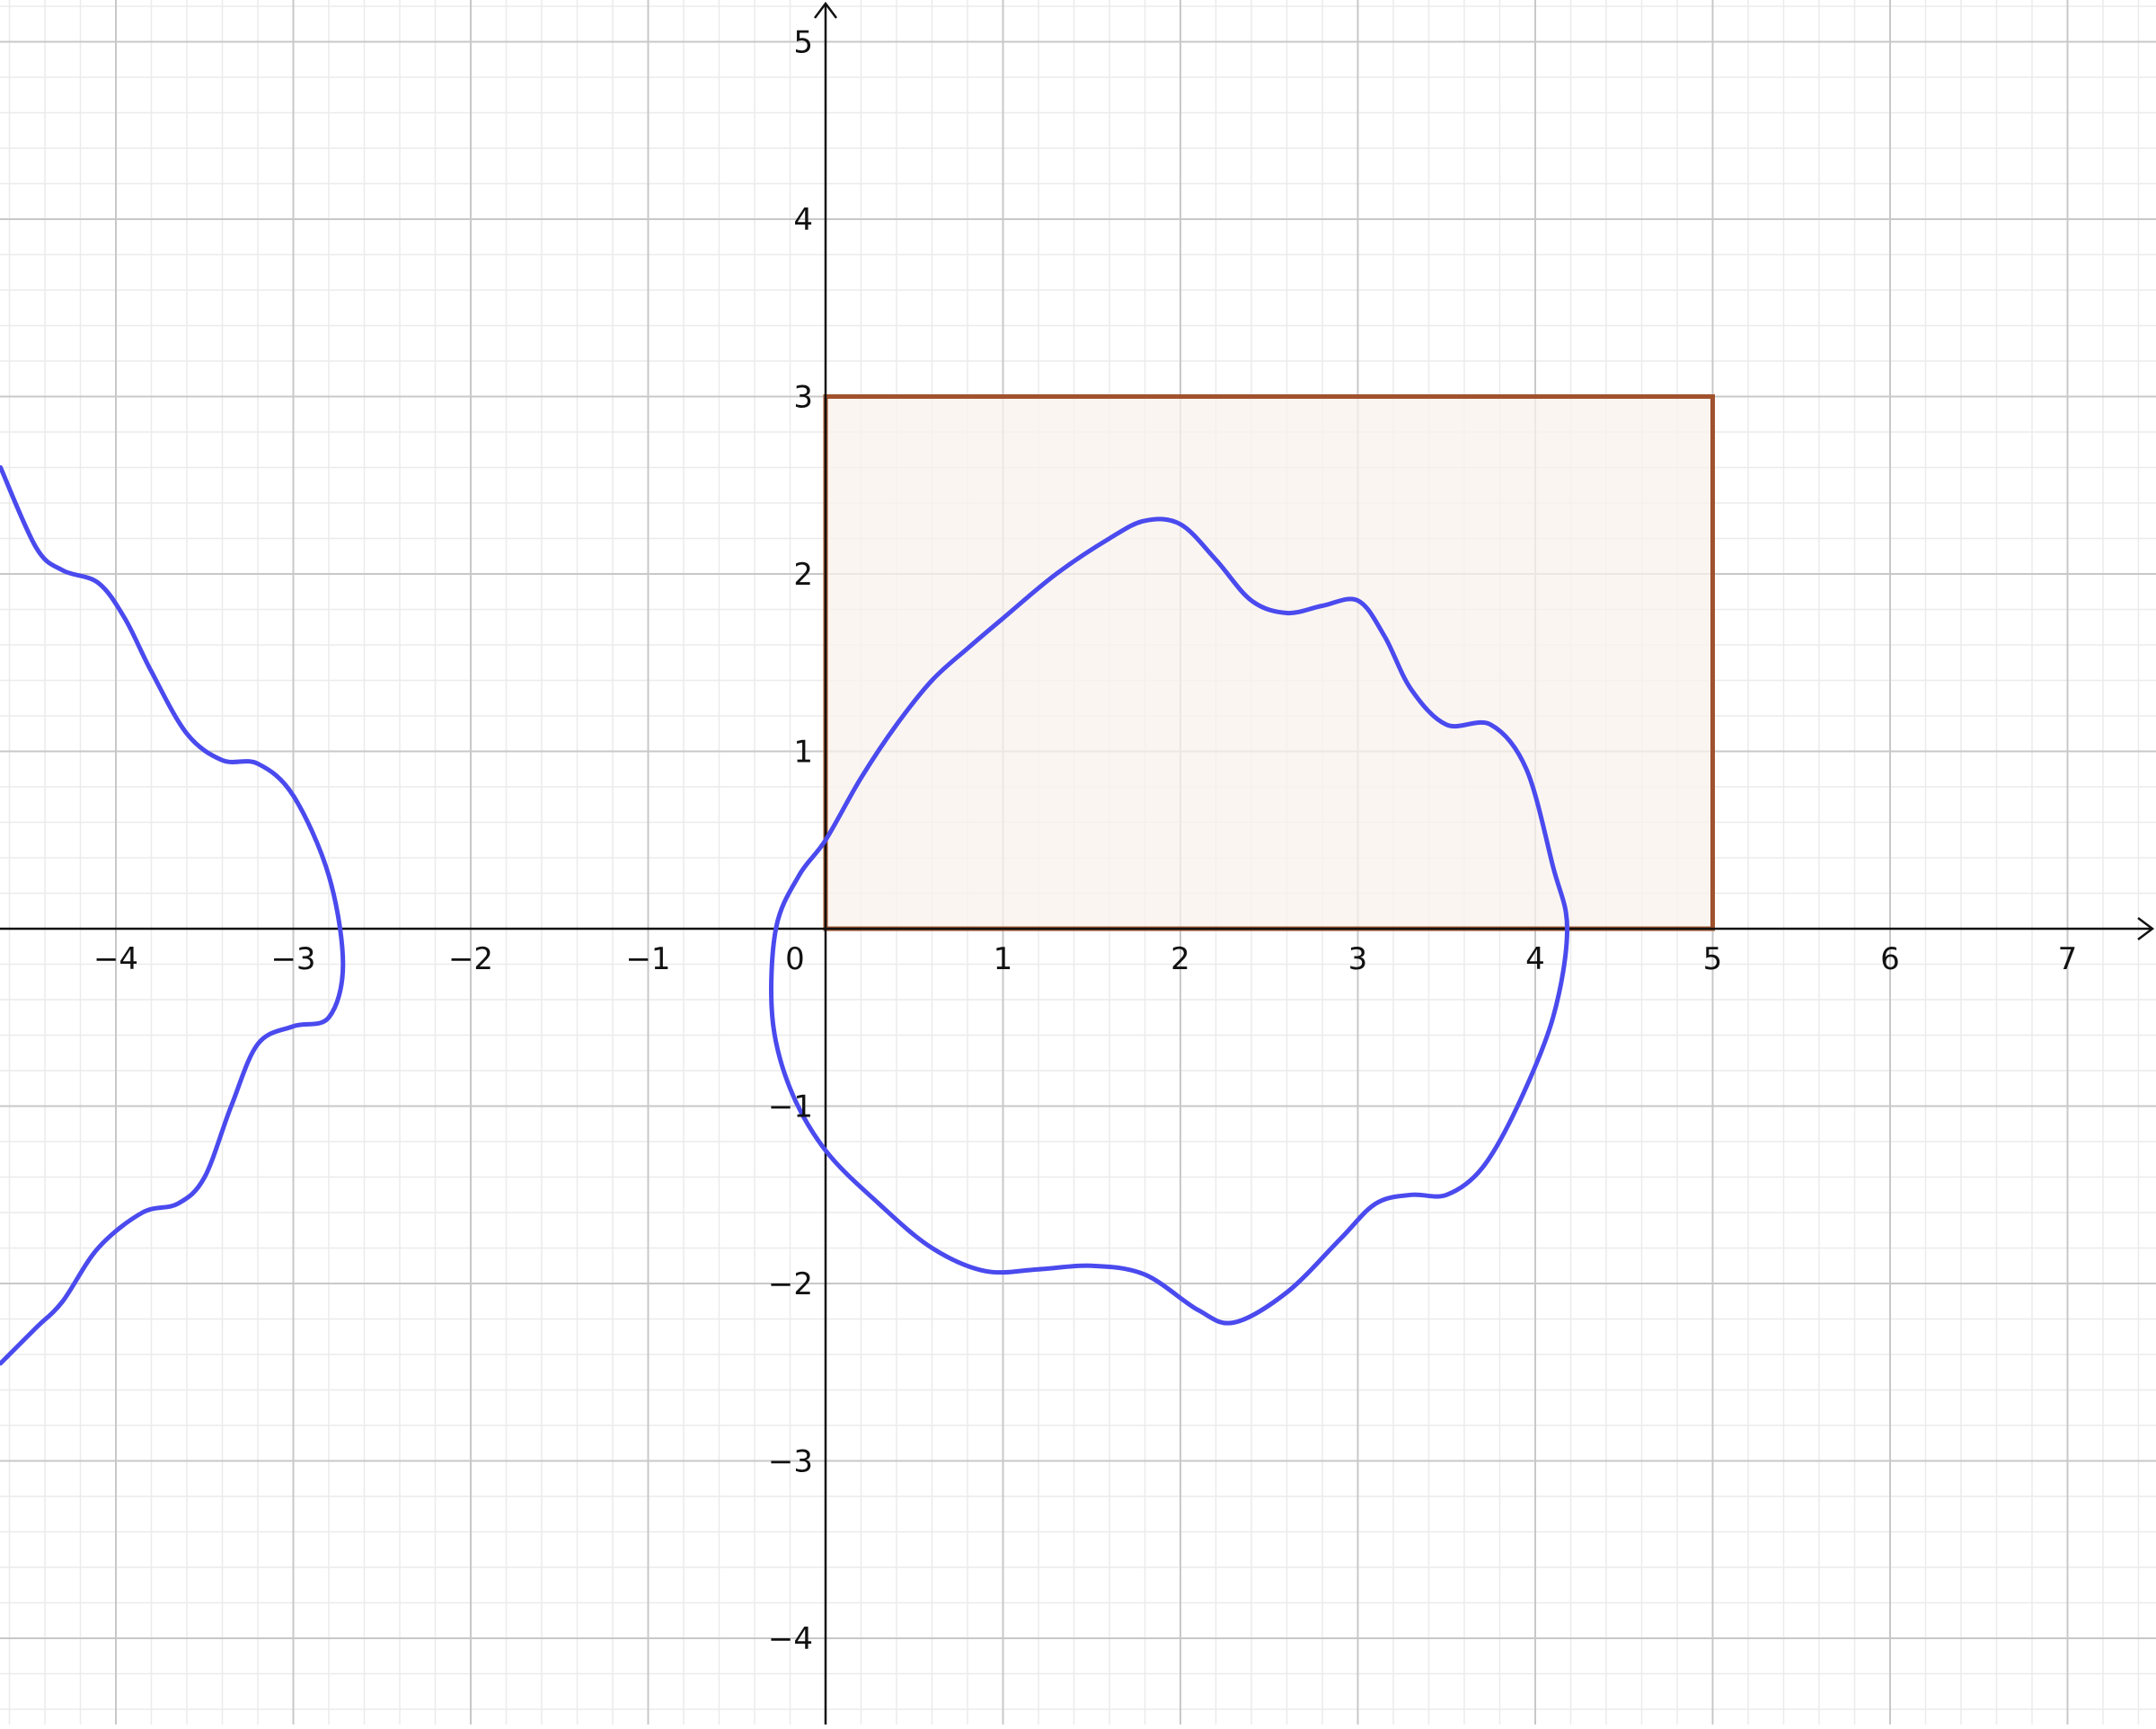 The image size is (2156, 1729). What do you see at coordinates (803, 753) in the screenshot?
I see `y-tick-label: 1` at bounding box center [803, 753].